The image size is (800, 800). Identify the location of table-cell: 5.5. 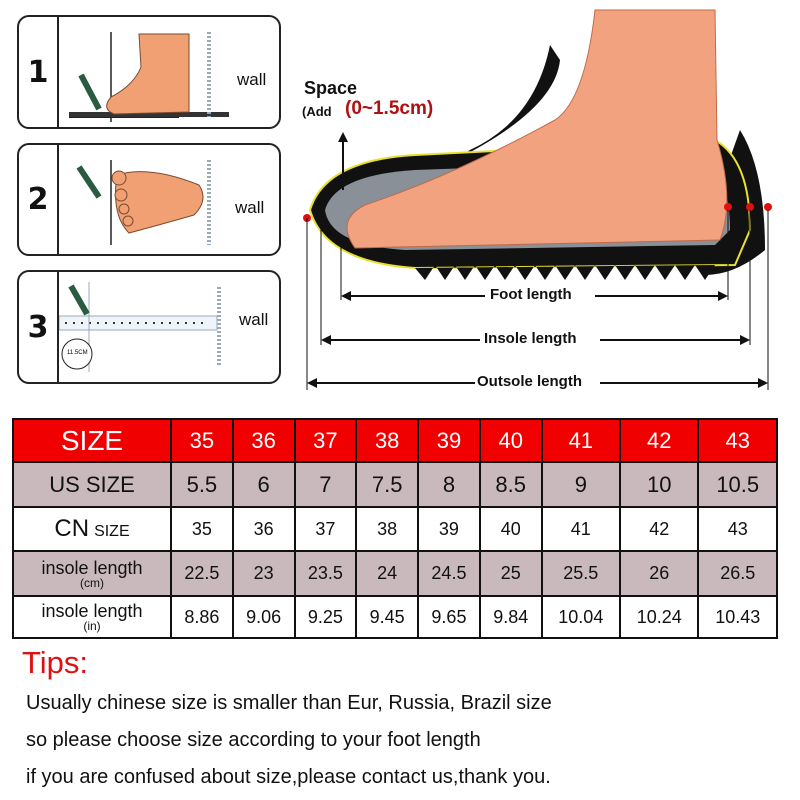
(202, 484).